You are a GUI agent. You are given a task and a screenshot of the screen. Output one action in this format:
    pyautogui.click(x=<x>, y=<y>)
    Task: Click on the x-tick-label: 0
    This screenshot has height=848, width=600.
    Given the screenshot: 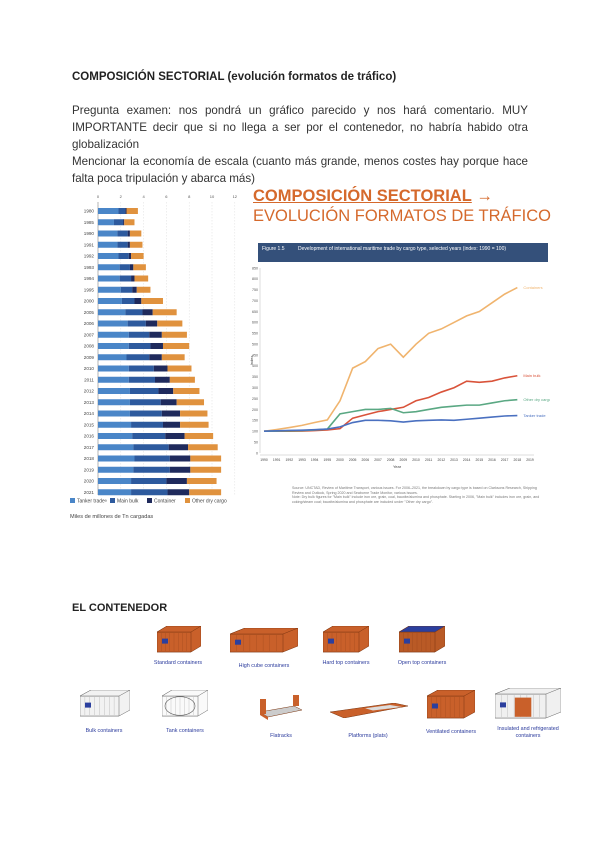 What is the action you would take?
    pyautogui.click(x=98, y=196)
    